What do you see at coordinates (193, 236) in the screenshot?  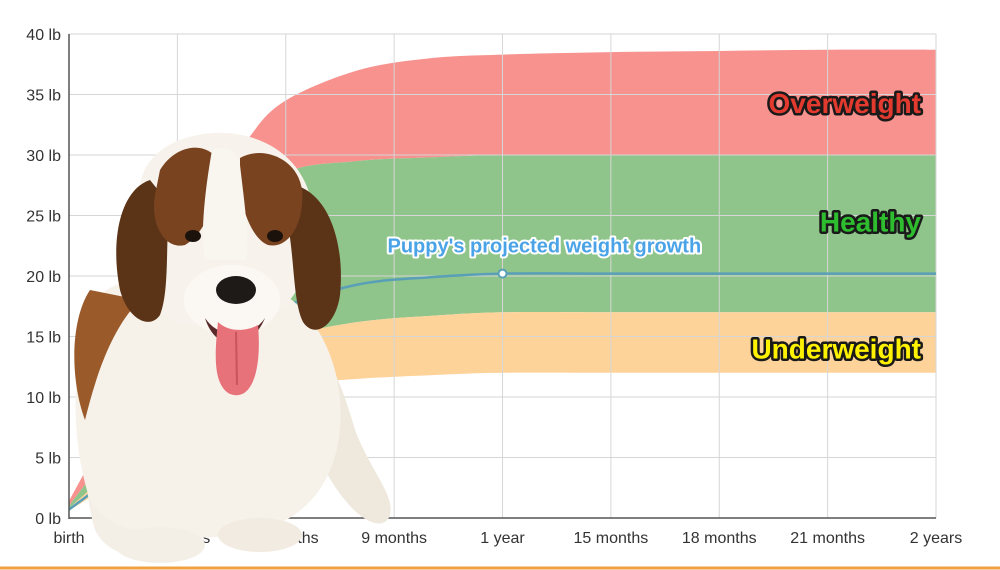 I see `puppy-left-eye` at bounding box center [193, 236].